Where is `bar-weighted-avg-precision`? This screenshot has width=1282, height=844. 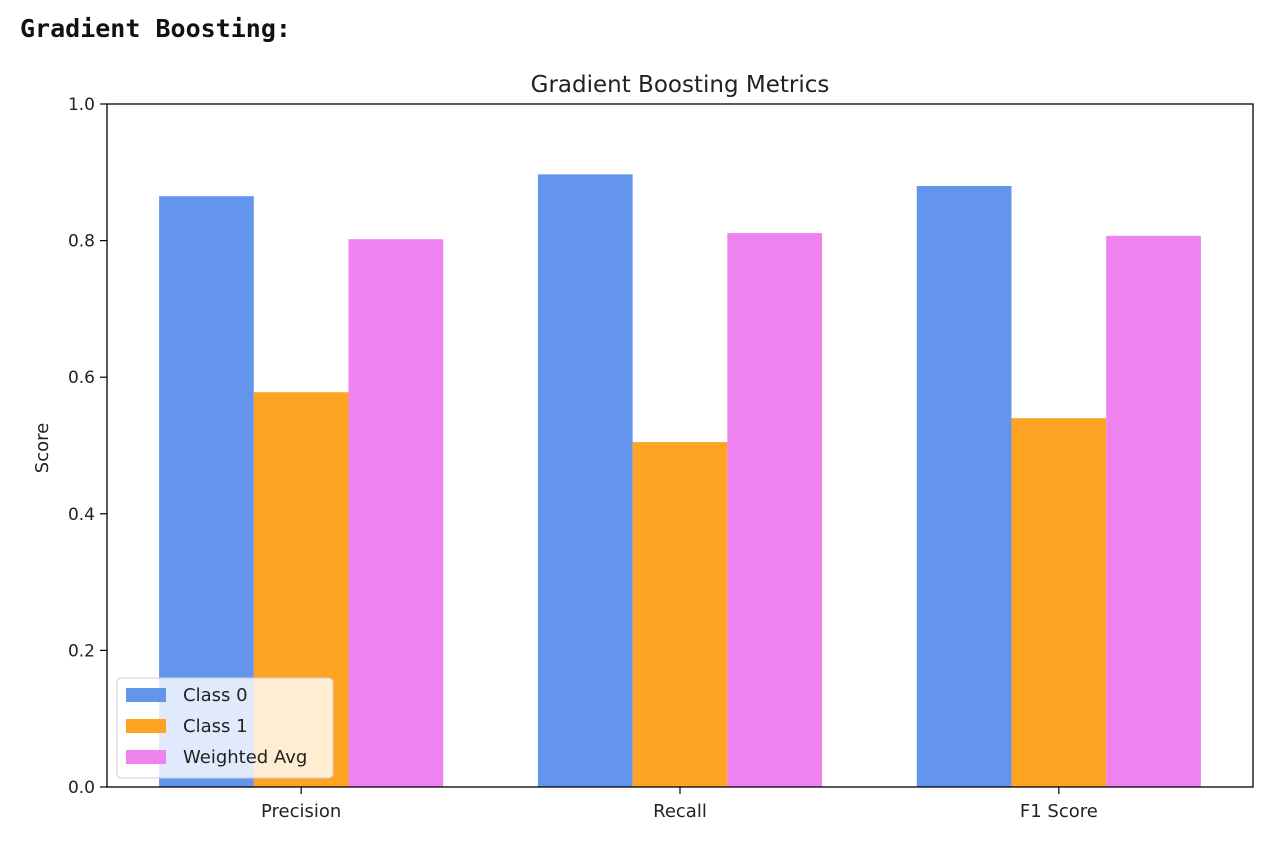 bar-weighted-avg-precision is located at coordinates (396, 513).